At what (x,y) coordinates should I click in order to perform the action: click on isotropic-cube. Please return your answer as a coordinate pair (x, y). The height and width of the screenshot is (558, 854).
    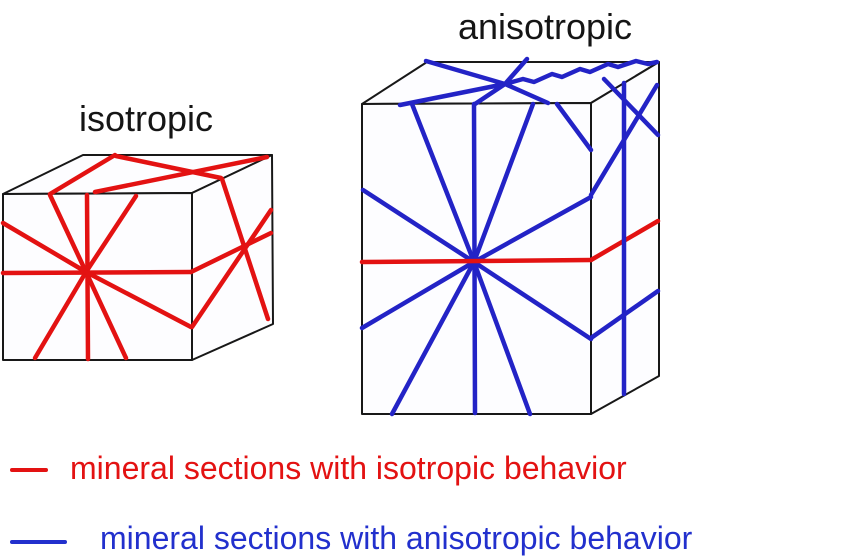
    Looking at the image, I should click on (137, 257).